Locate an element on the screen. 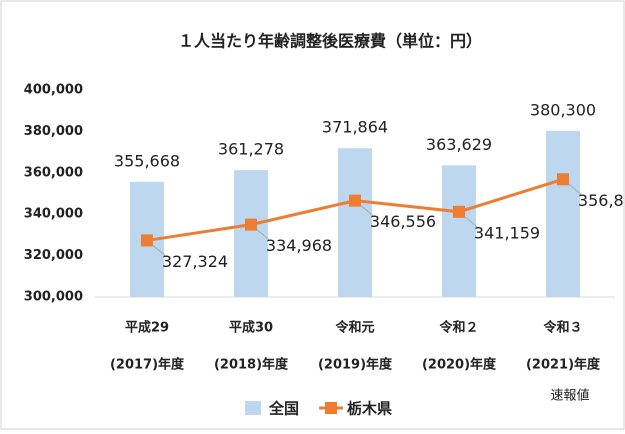 The image size is (625, 434). annotation: 速報値 is located at coordinates (569, 396).